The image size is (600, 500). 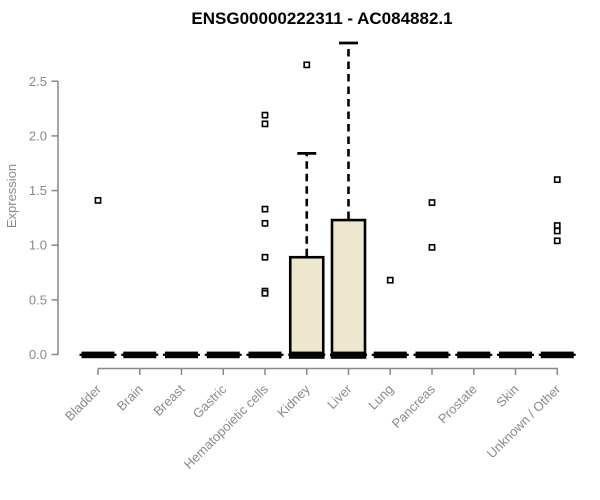 What do you see at coordinates (524, 421) in the screenshot?
I see `x-tick-label: Unknown / Other` at bounding box center [524, 421].